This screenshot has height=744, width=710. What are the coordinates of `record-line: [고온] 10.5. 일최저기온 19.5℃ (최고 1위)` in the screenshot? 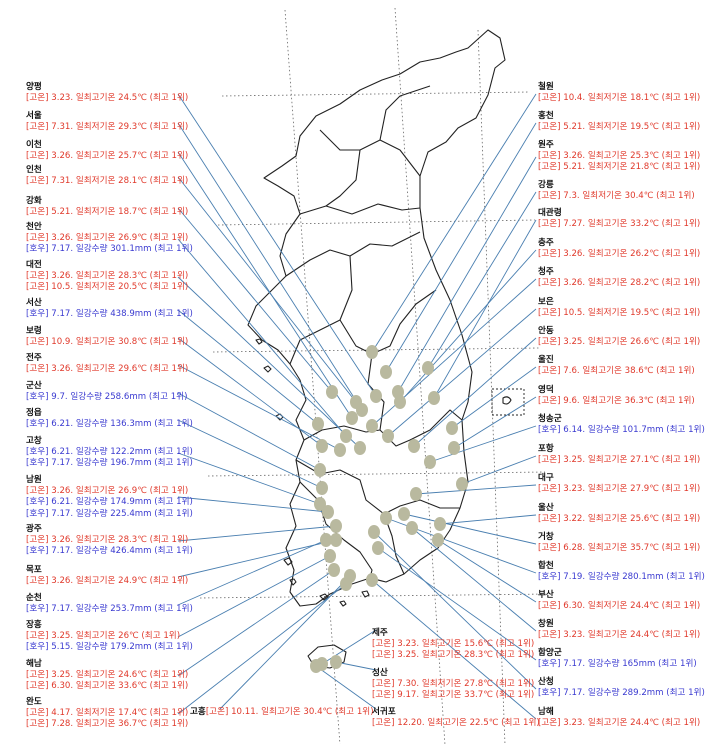 It's located at (619, 313).